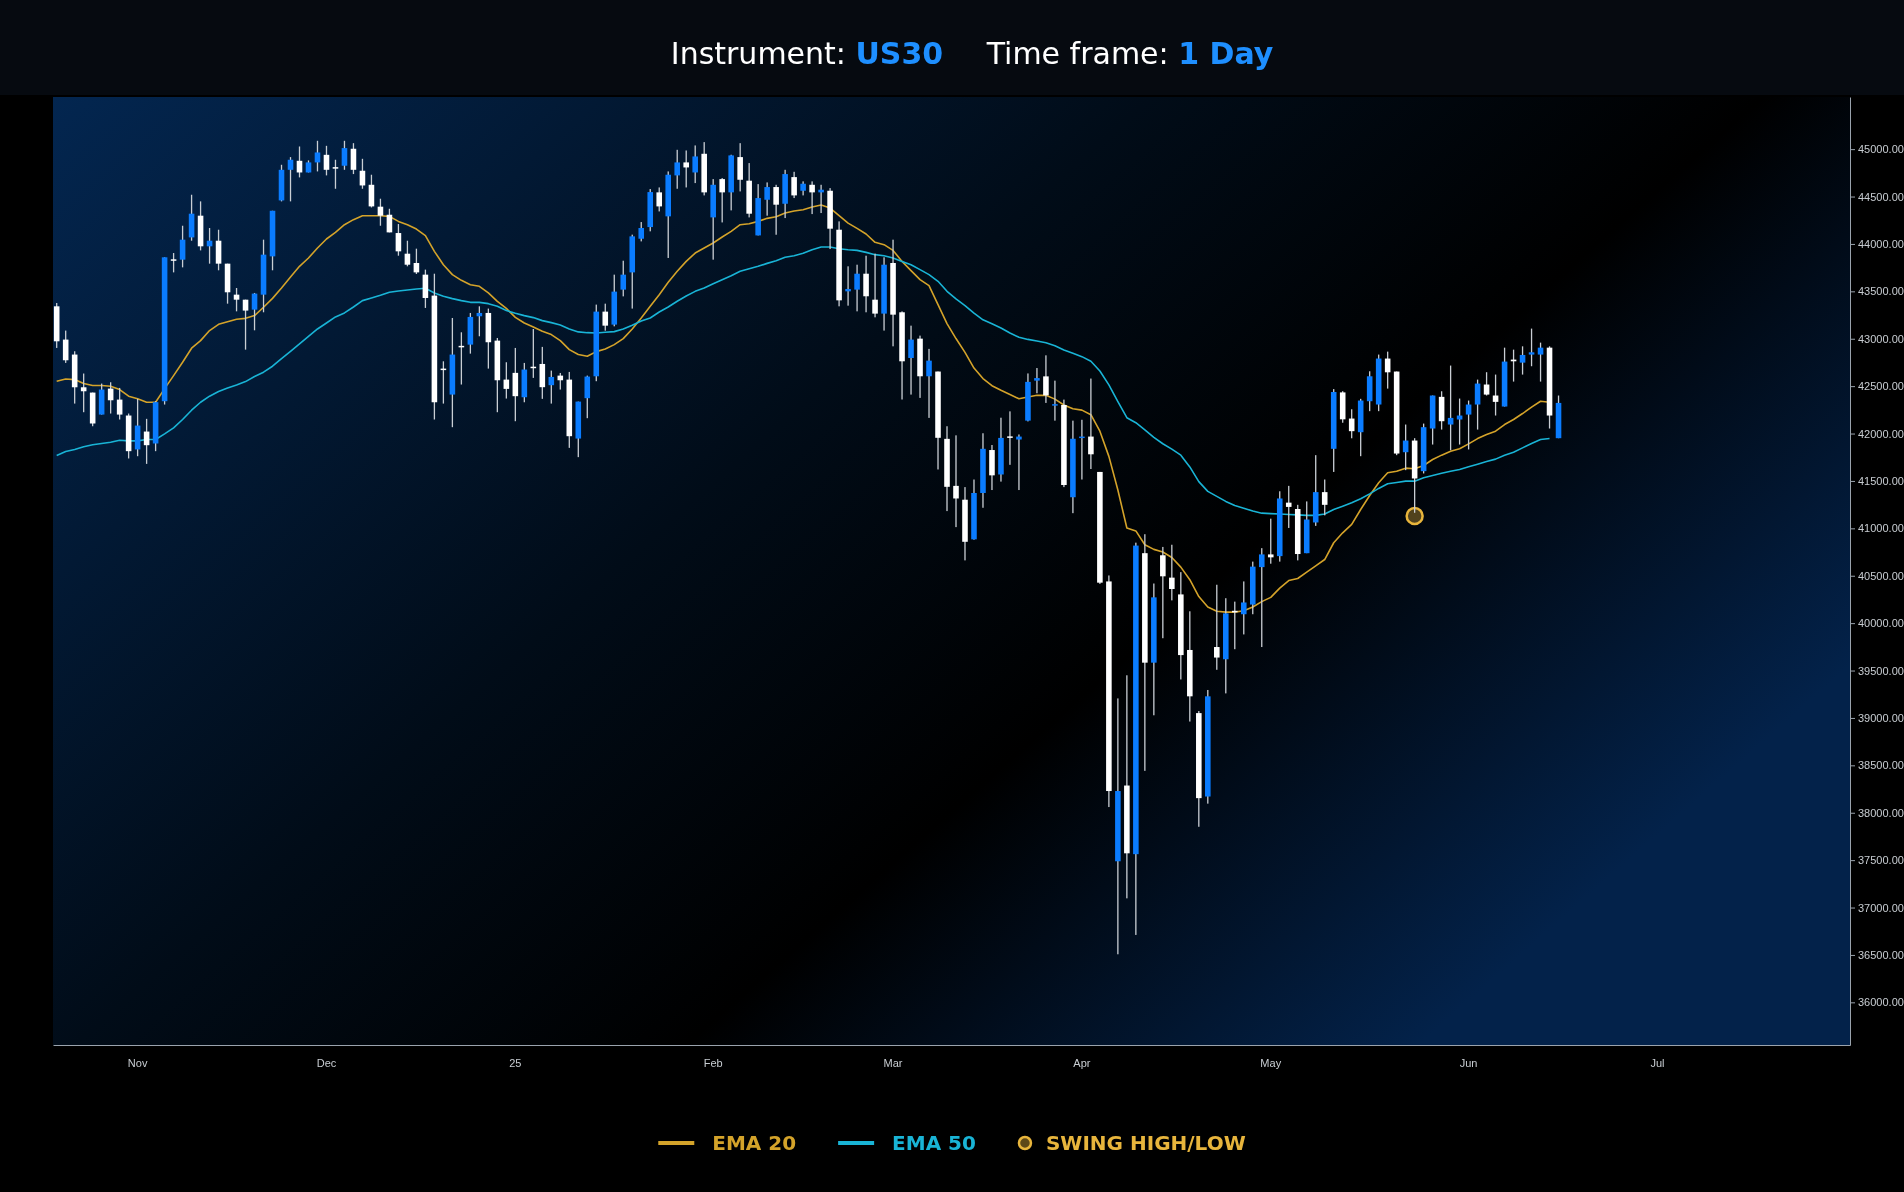 Image resolution: width=1904 pixels, height=1192 pixels. What do you see at coordinates (1881, 812) in the screenshot?
I see `y-tick-label: 38000.00` at bounding box center [1881, 812].